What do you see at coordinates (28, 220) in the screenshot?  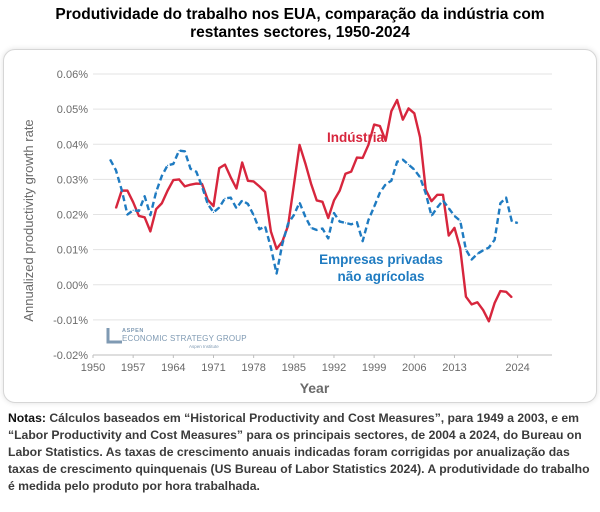 I see `y-axis-title: Annualized productivity growth rate` at bounding box center [28, 220].